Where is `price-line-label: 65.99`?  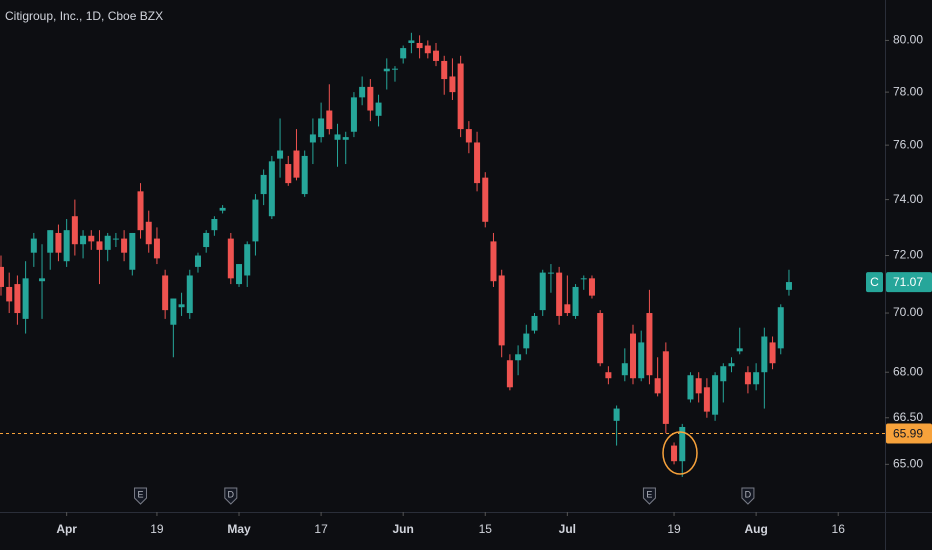 price-line-label: 65.99 is located at coordinates (908, 434).